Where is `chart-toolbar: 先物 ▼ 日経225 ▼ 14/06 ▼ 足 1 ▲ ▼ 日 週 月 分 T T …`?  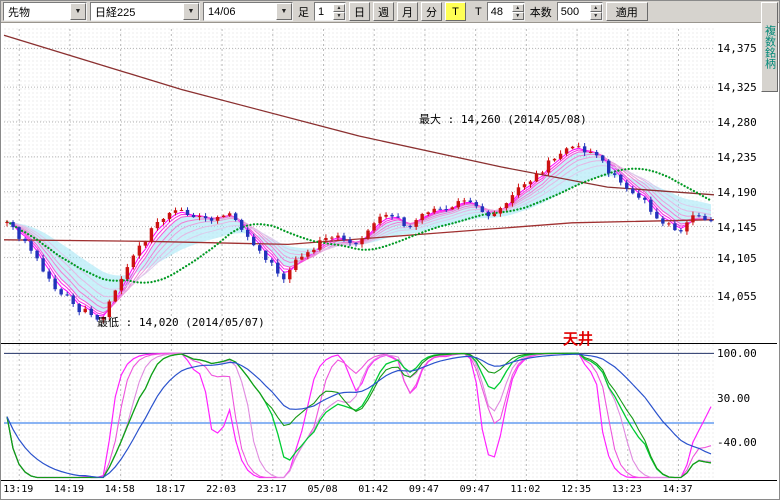
chart-toolbar: 先物 ▼ 日経225 ▼ 14/06 ▼ 足 1 ▲ ▼ 日 週 月 分 T T … is located at coordinates (390, 12).